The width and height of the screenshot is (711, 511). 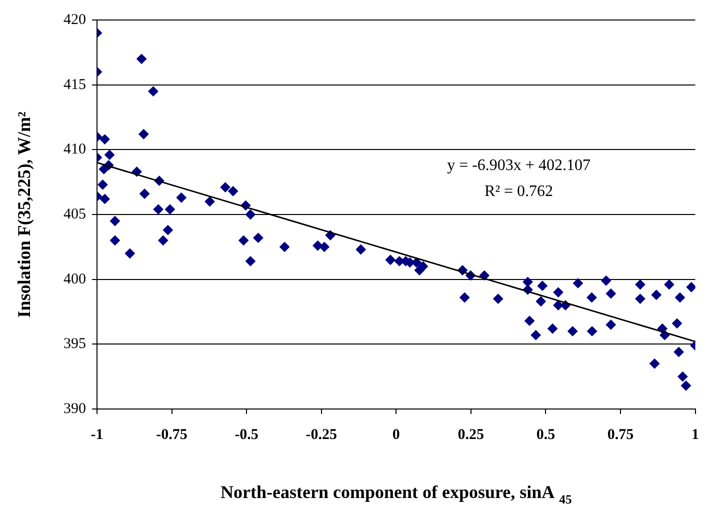 What do you see at coordinates (75, 84) in the screenshot?
I see `y-tick-label: 415` at bounding box center [75, 84].